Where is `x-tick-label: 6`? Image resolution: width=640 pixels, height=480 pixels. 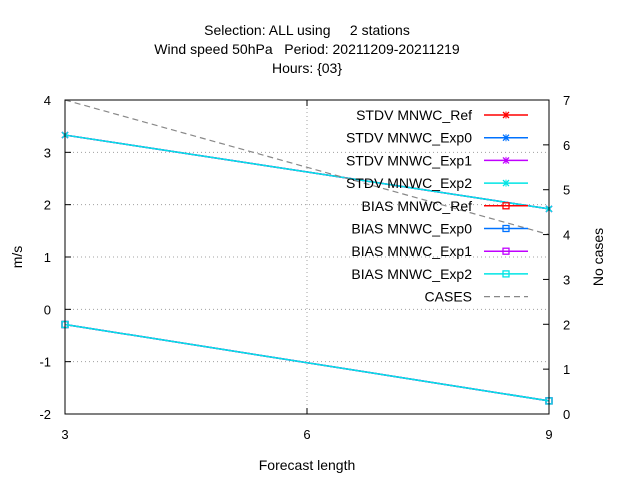 x-tick-label: 6 is located at coordinates (306, 434).